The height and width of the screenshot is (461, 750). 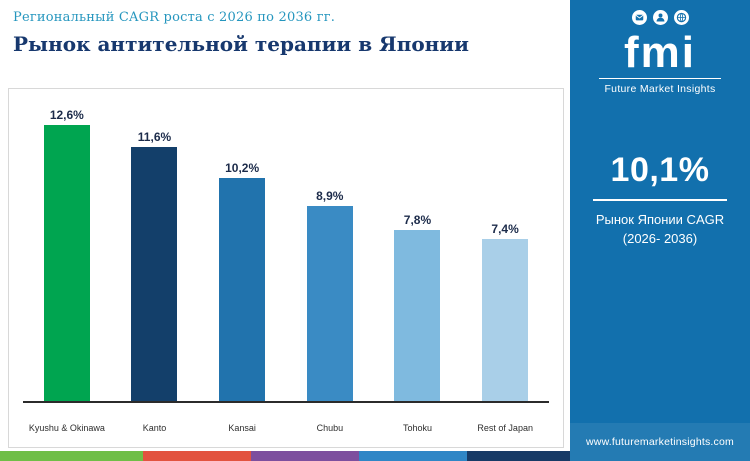 I want to click on bar-value-label: 10,2%, so click(x=242, y=168).